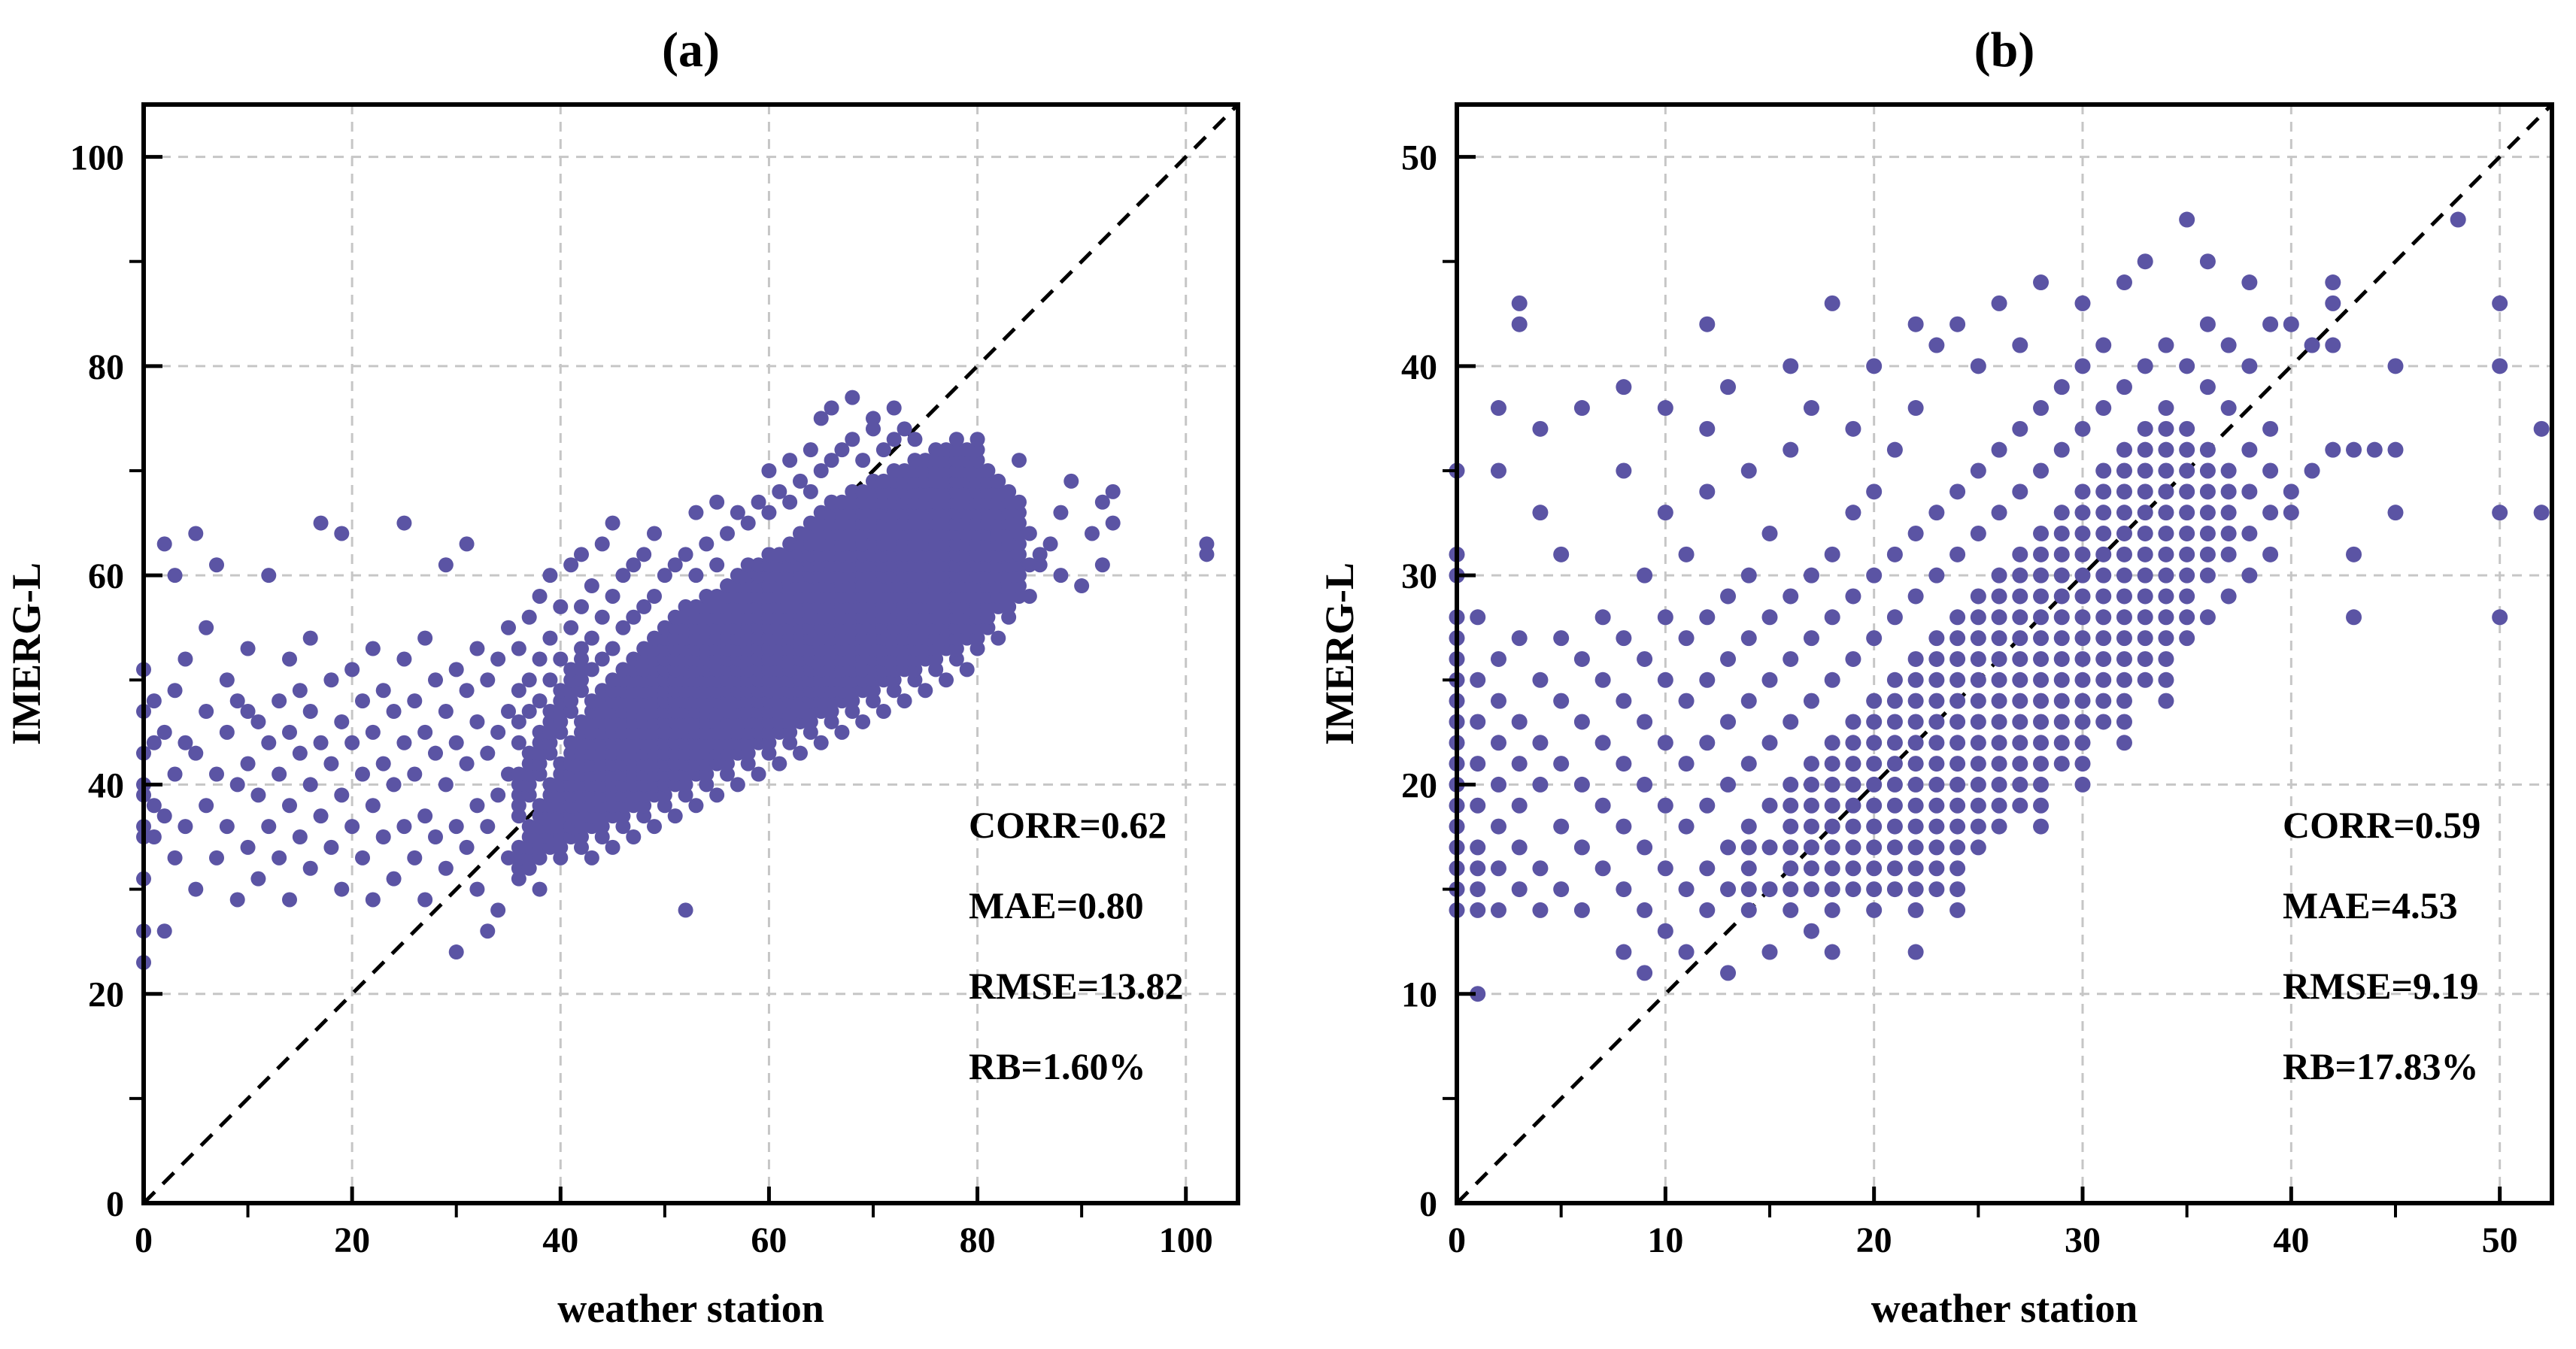  What do you see at coordinates (1874, 1240) in the screenshot?
I see `x-tick-label: 20` at bounding box center [1874, 1240].